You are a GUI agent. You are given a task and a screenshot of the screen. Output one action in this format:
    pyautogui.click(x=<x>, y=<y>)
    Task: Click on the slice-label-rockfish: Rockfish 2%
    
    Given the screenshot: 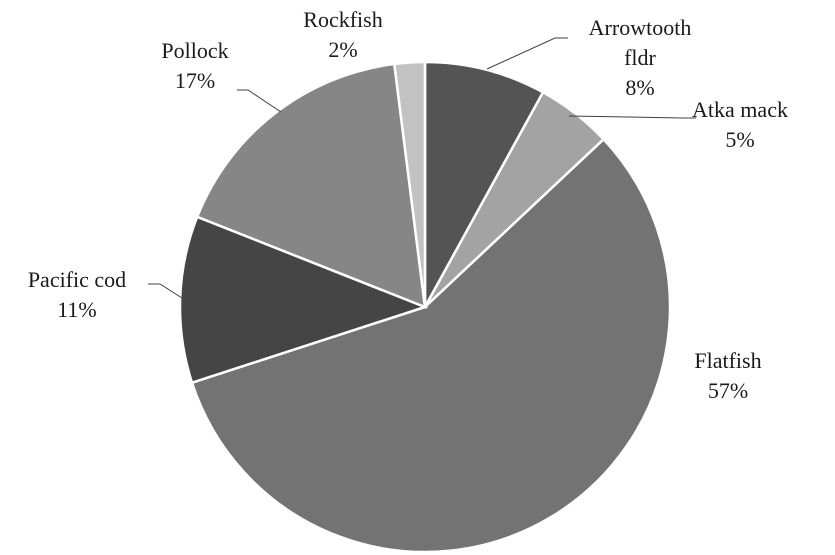 What is the action you would take?
    pyautogui.click(x=342, y=34)
    